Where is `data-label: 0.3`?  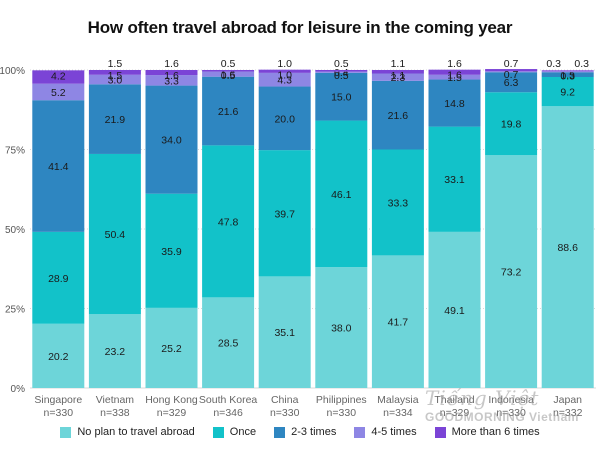 data-label: 0.3 is located at coordinates (567, 76).